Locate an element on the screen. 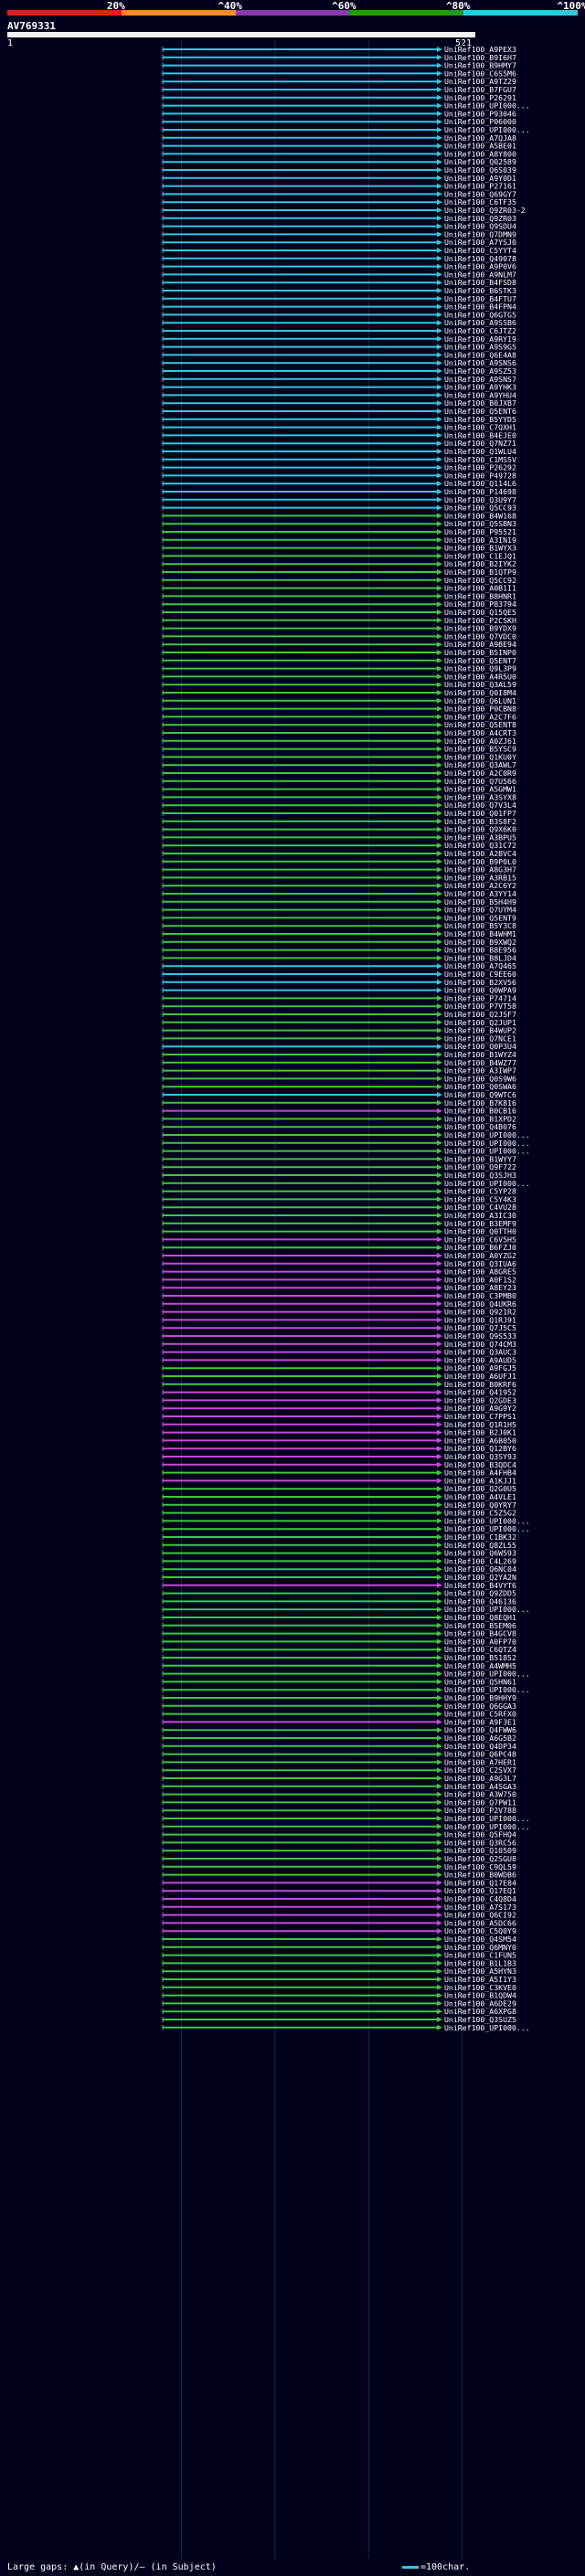 Image resolution: width=585 pixels, height=2576 pixels. hit-label: UniRef100_A0FP70 is located at coordinates (480, 1641).